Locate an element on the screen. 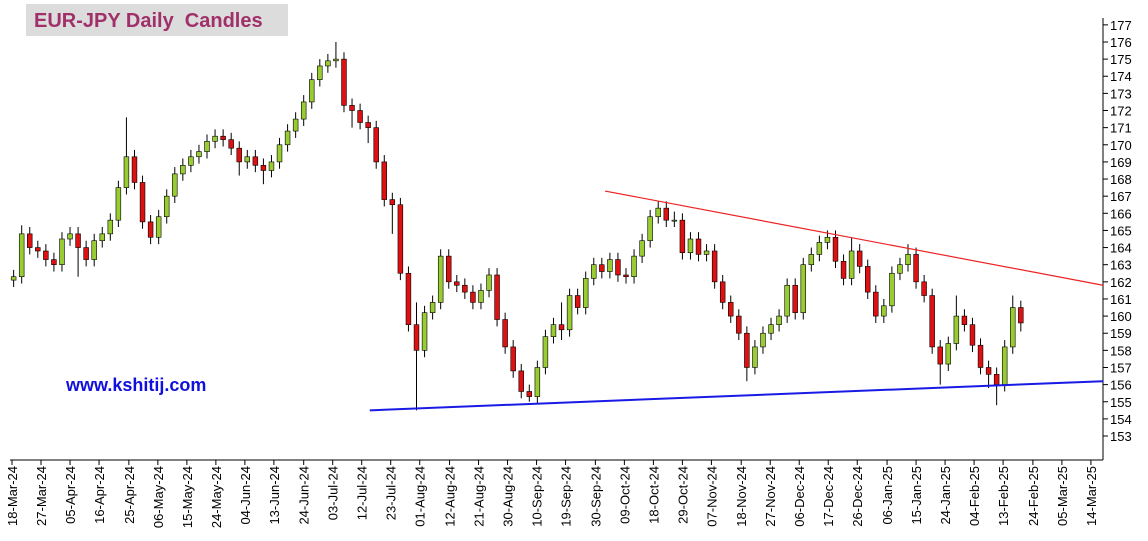 The image size is (1148, 541). x-tick-label: 06-Dec-24 is located at coordinates (799, 496).